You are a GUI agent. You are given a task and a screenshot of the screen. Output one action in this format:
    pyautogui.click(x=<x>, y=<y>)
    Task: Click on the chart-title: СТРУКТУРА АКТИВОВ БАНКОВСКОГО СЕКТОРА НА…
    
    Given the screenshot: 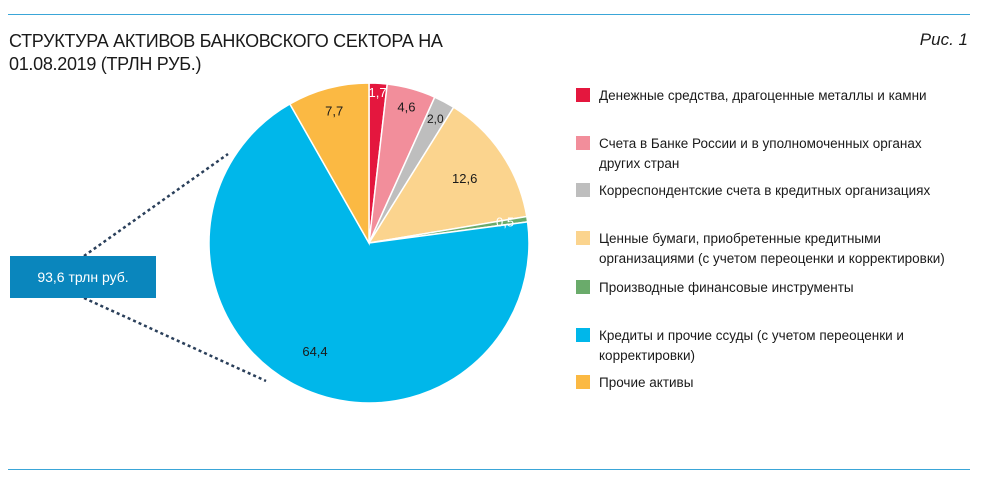 What is the action you would take?
    pyautogui.click(x=226, y=52)
    